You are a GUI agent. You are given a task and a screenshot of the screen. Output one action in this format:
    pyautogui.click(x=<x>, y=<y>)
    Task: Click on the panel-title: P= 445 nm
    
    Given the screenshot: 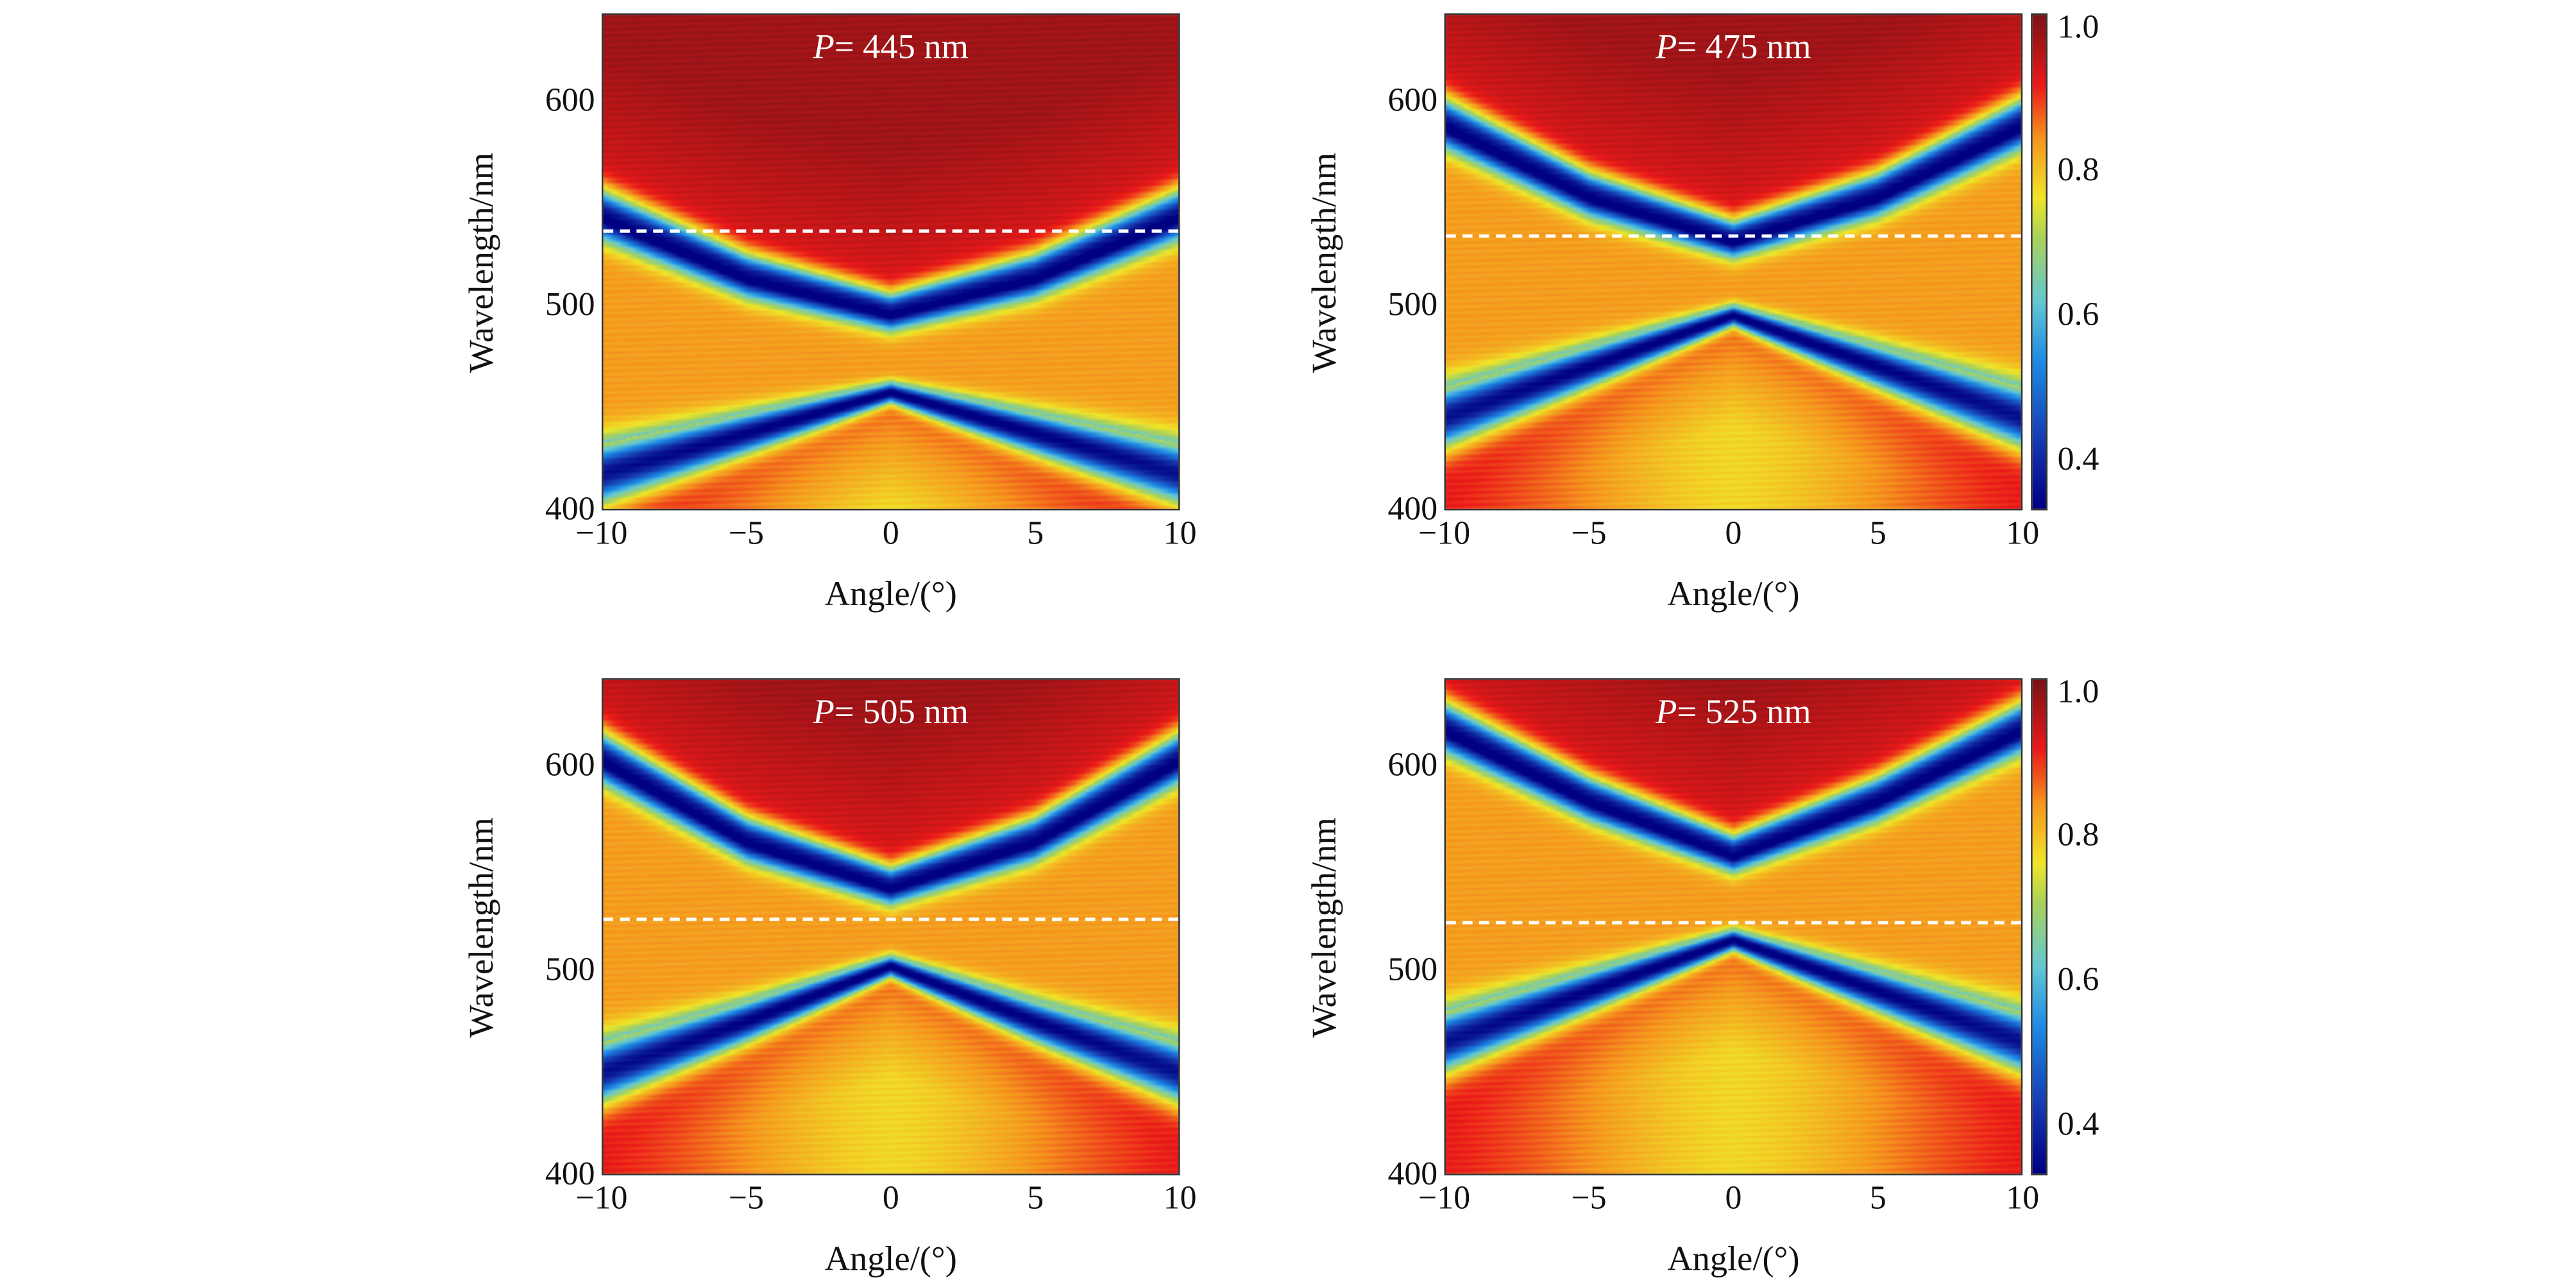 What is the action you would take?
    pyautogui.click(x=891, y=47)
    